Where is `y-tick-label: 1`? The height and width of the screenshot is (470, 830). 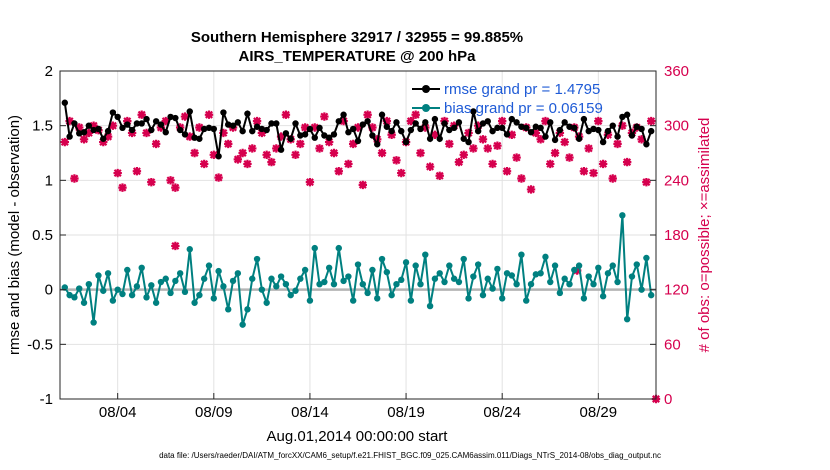
y-tick-label: 1 is located at coordinates (49, 180).